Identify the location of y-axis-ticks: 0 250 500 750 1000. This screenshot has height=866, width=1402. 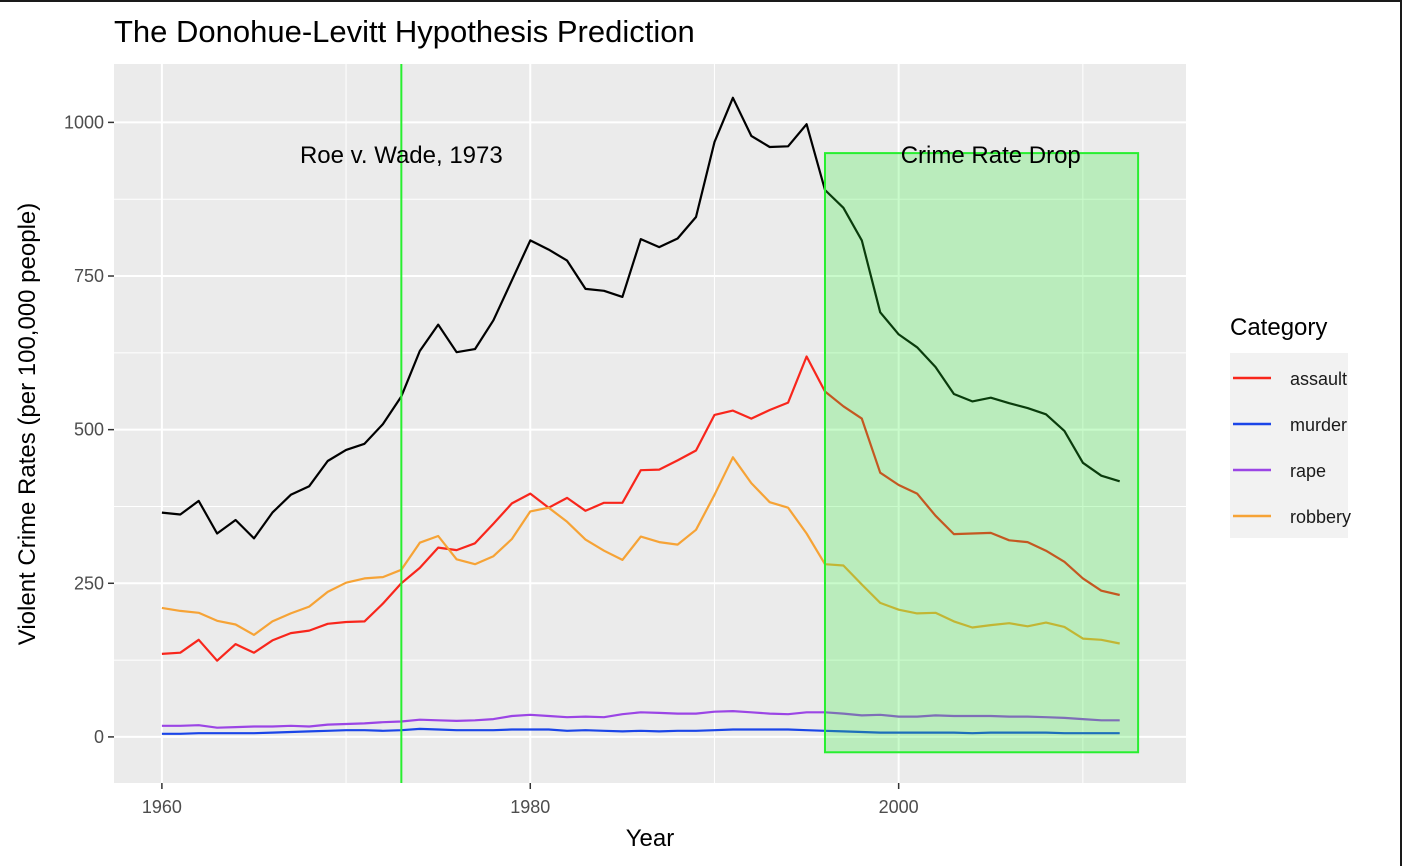
(89, 429).